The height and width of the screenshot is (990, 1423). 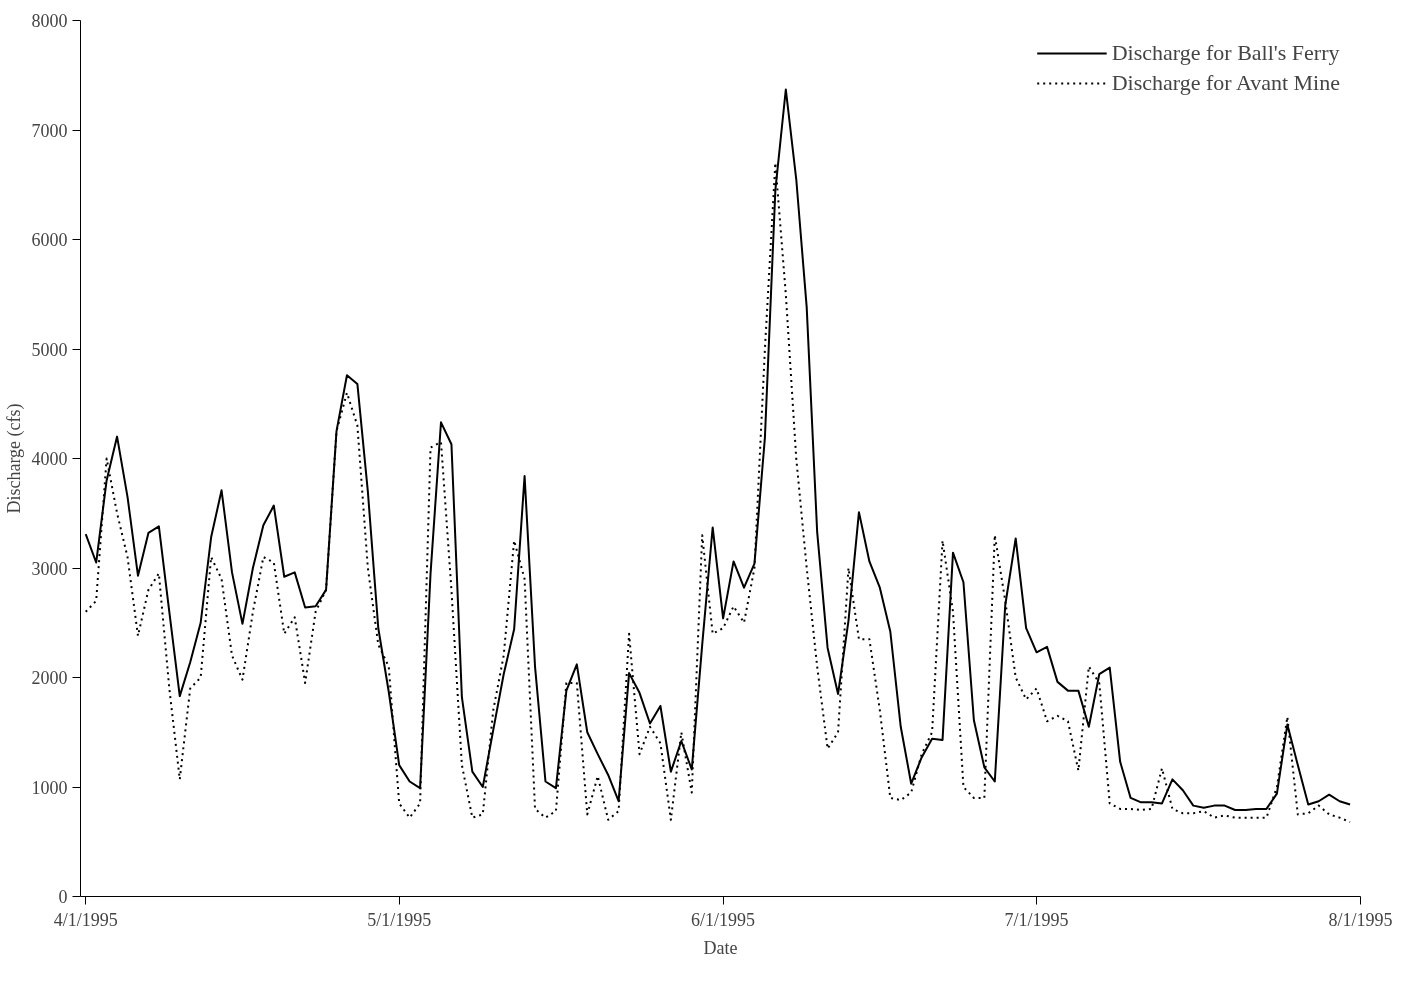 What do you see at coordinates (399, 919) in the screenshot?
I see `x-tick-label: 5/1/1995` at bounding box center [399, 919].